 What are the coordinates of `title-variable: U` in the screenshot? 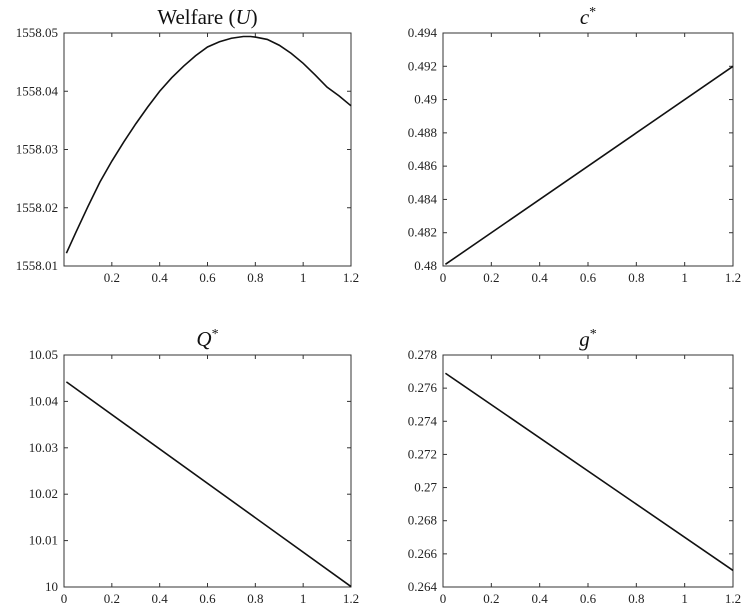 It's located at (244, 17).